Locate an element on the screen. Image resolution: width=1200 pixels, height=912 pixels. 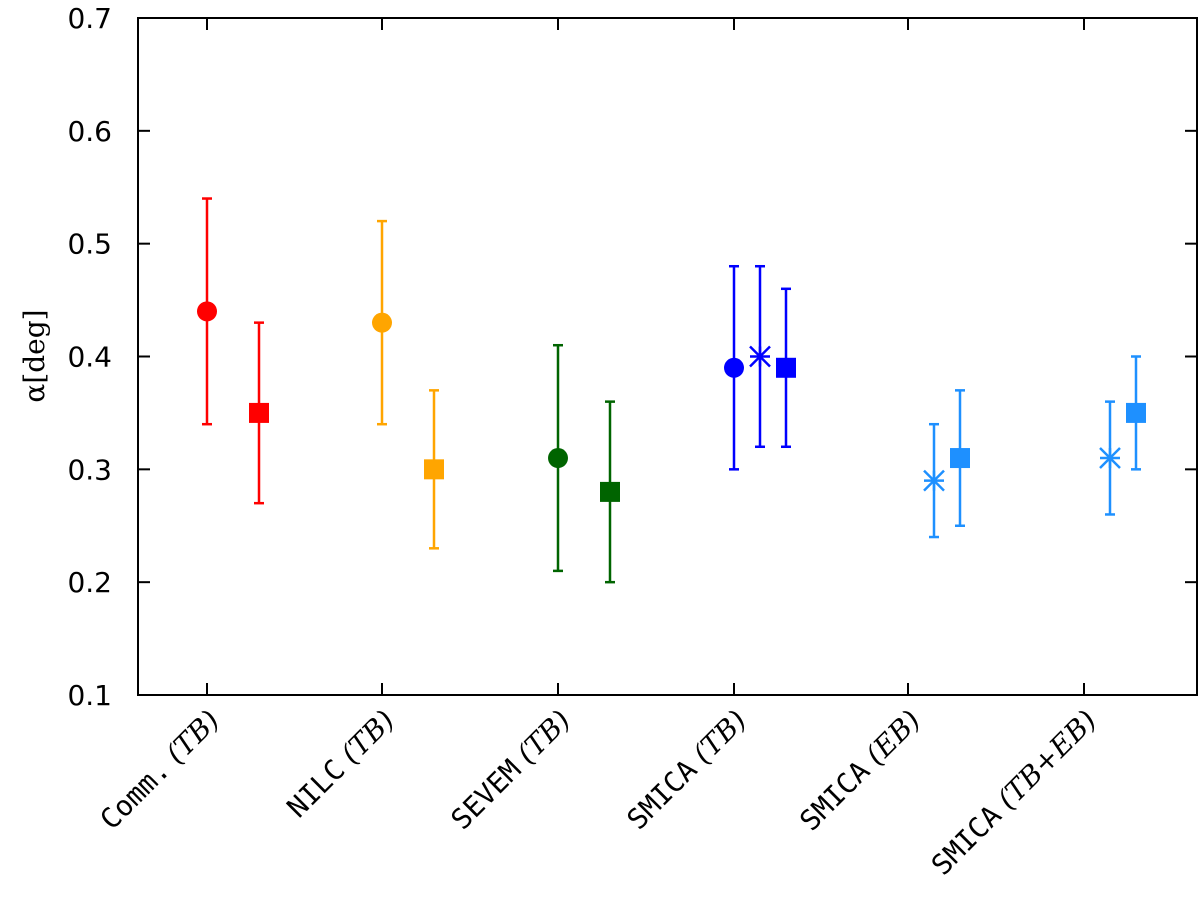
x-tick-label: SMICA (EB) is located at coordinates (860, 771).